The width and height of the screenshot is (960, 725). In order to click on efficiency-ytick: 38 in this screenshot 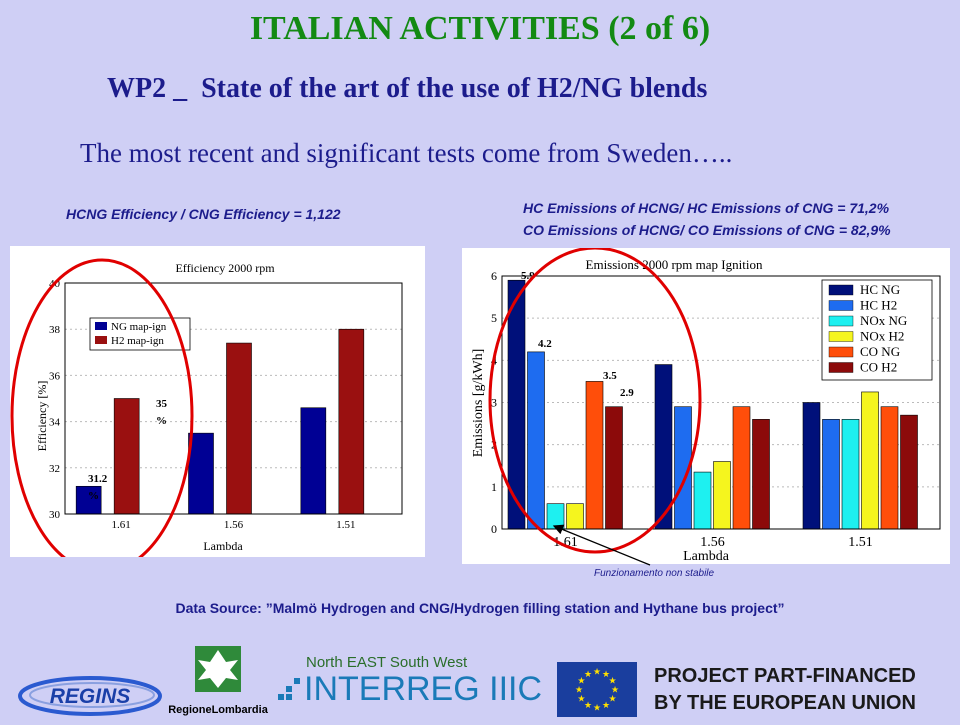, I will do `click(55, 330)`.